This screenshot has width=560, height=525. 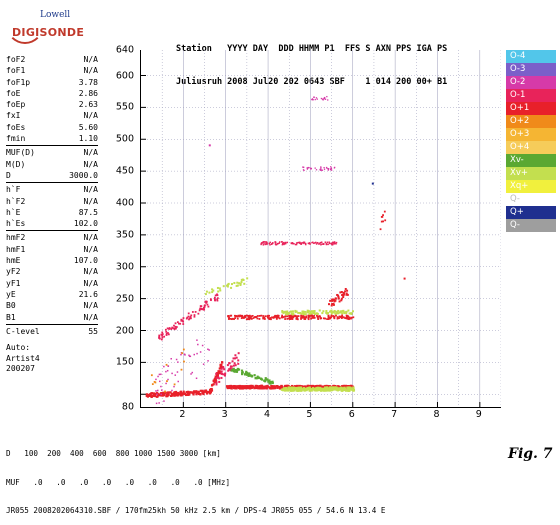 What do you see at coordinates (124, 330) in the screenshot?
I see `y-tick-label: 200` at bounding box center [124, 330].